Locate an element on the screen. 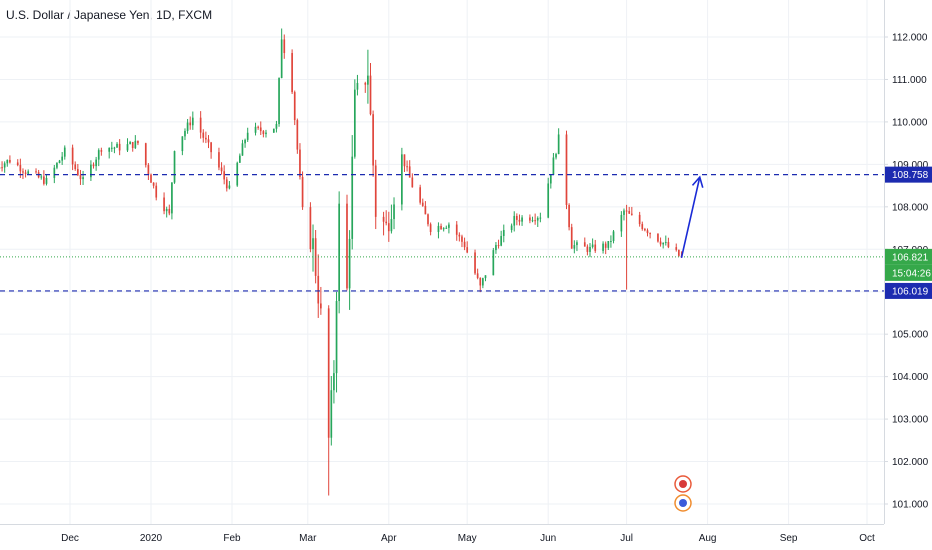  y-tick-label: 101.000 is located at coordinates (910, 505).